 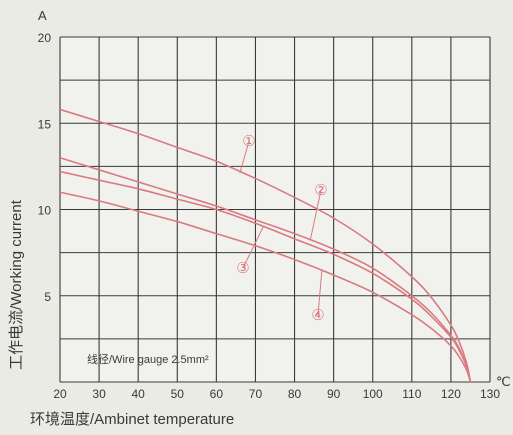 What do you see at coordinates (334, 394) in the screenshot?
I see `x-tick-label: 90` at bounding box center [334, 394].